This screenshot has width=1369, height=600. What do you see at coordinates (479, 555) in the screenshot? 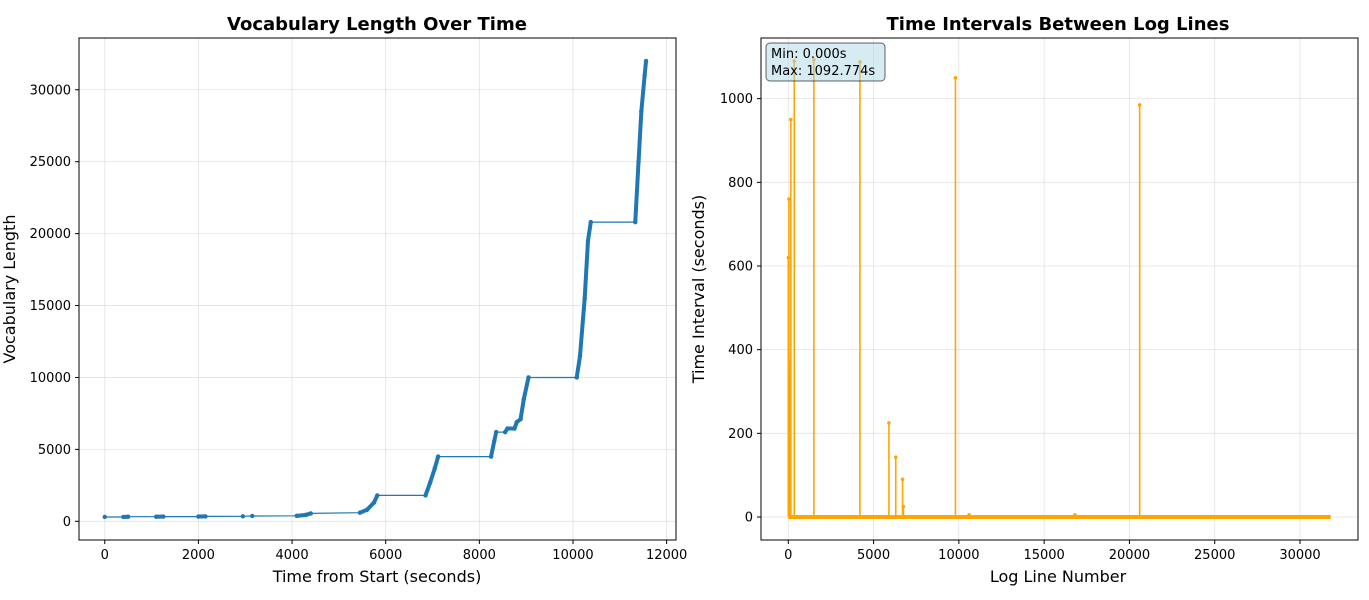
I see `vocab-x-tick-label: 8000` at bounding box center [479, 555].